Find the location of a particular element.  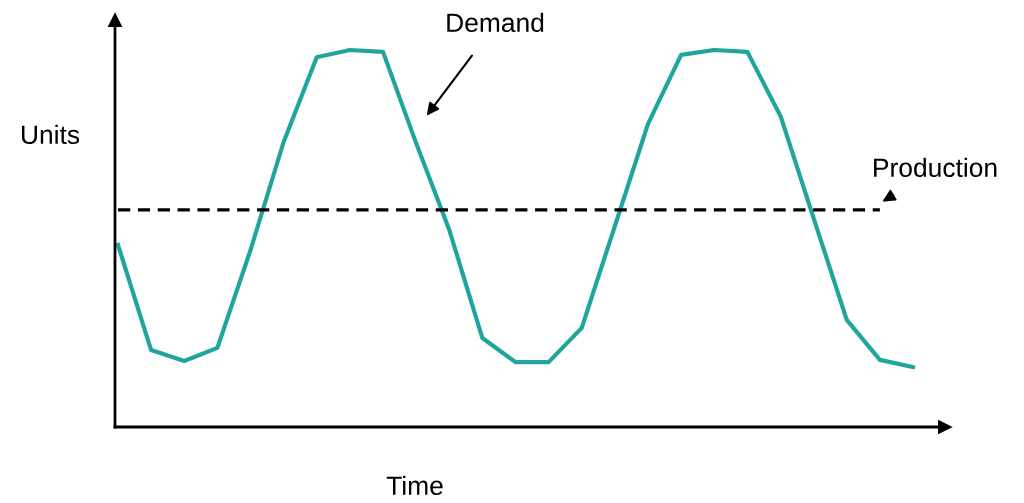

y-axis-title: Units is located at coordinates (50, 134).